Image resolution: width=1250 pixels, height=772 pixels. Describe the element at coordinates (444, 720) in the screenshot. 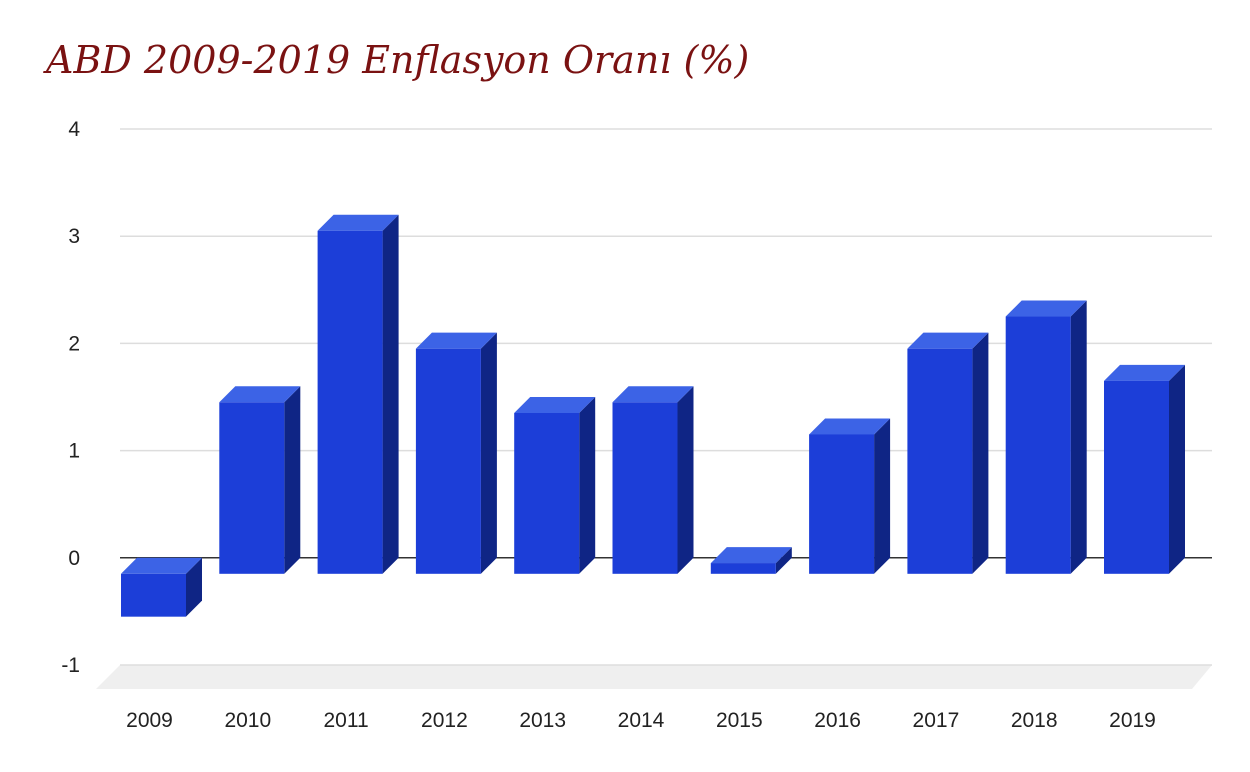

I see `x-tick-label: 2012` at that location.